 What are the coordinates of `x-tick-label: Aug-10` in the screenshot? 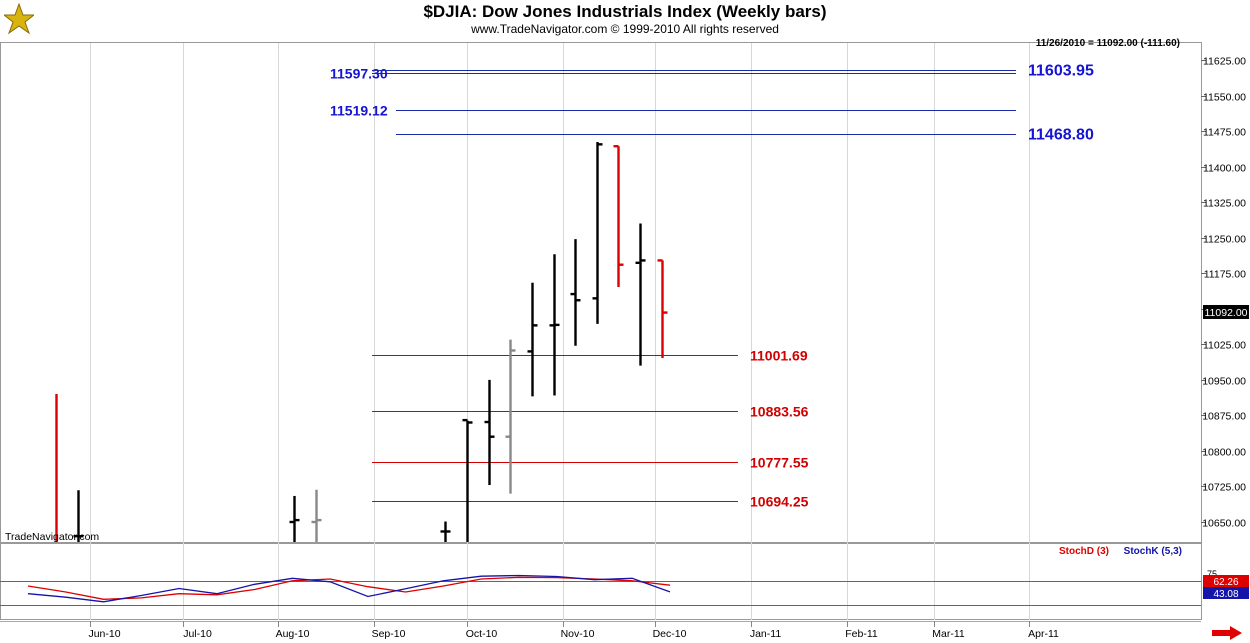 It's located at (293, 634).